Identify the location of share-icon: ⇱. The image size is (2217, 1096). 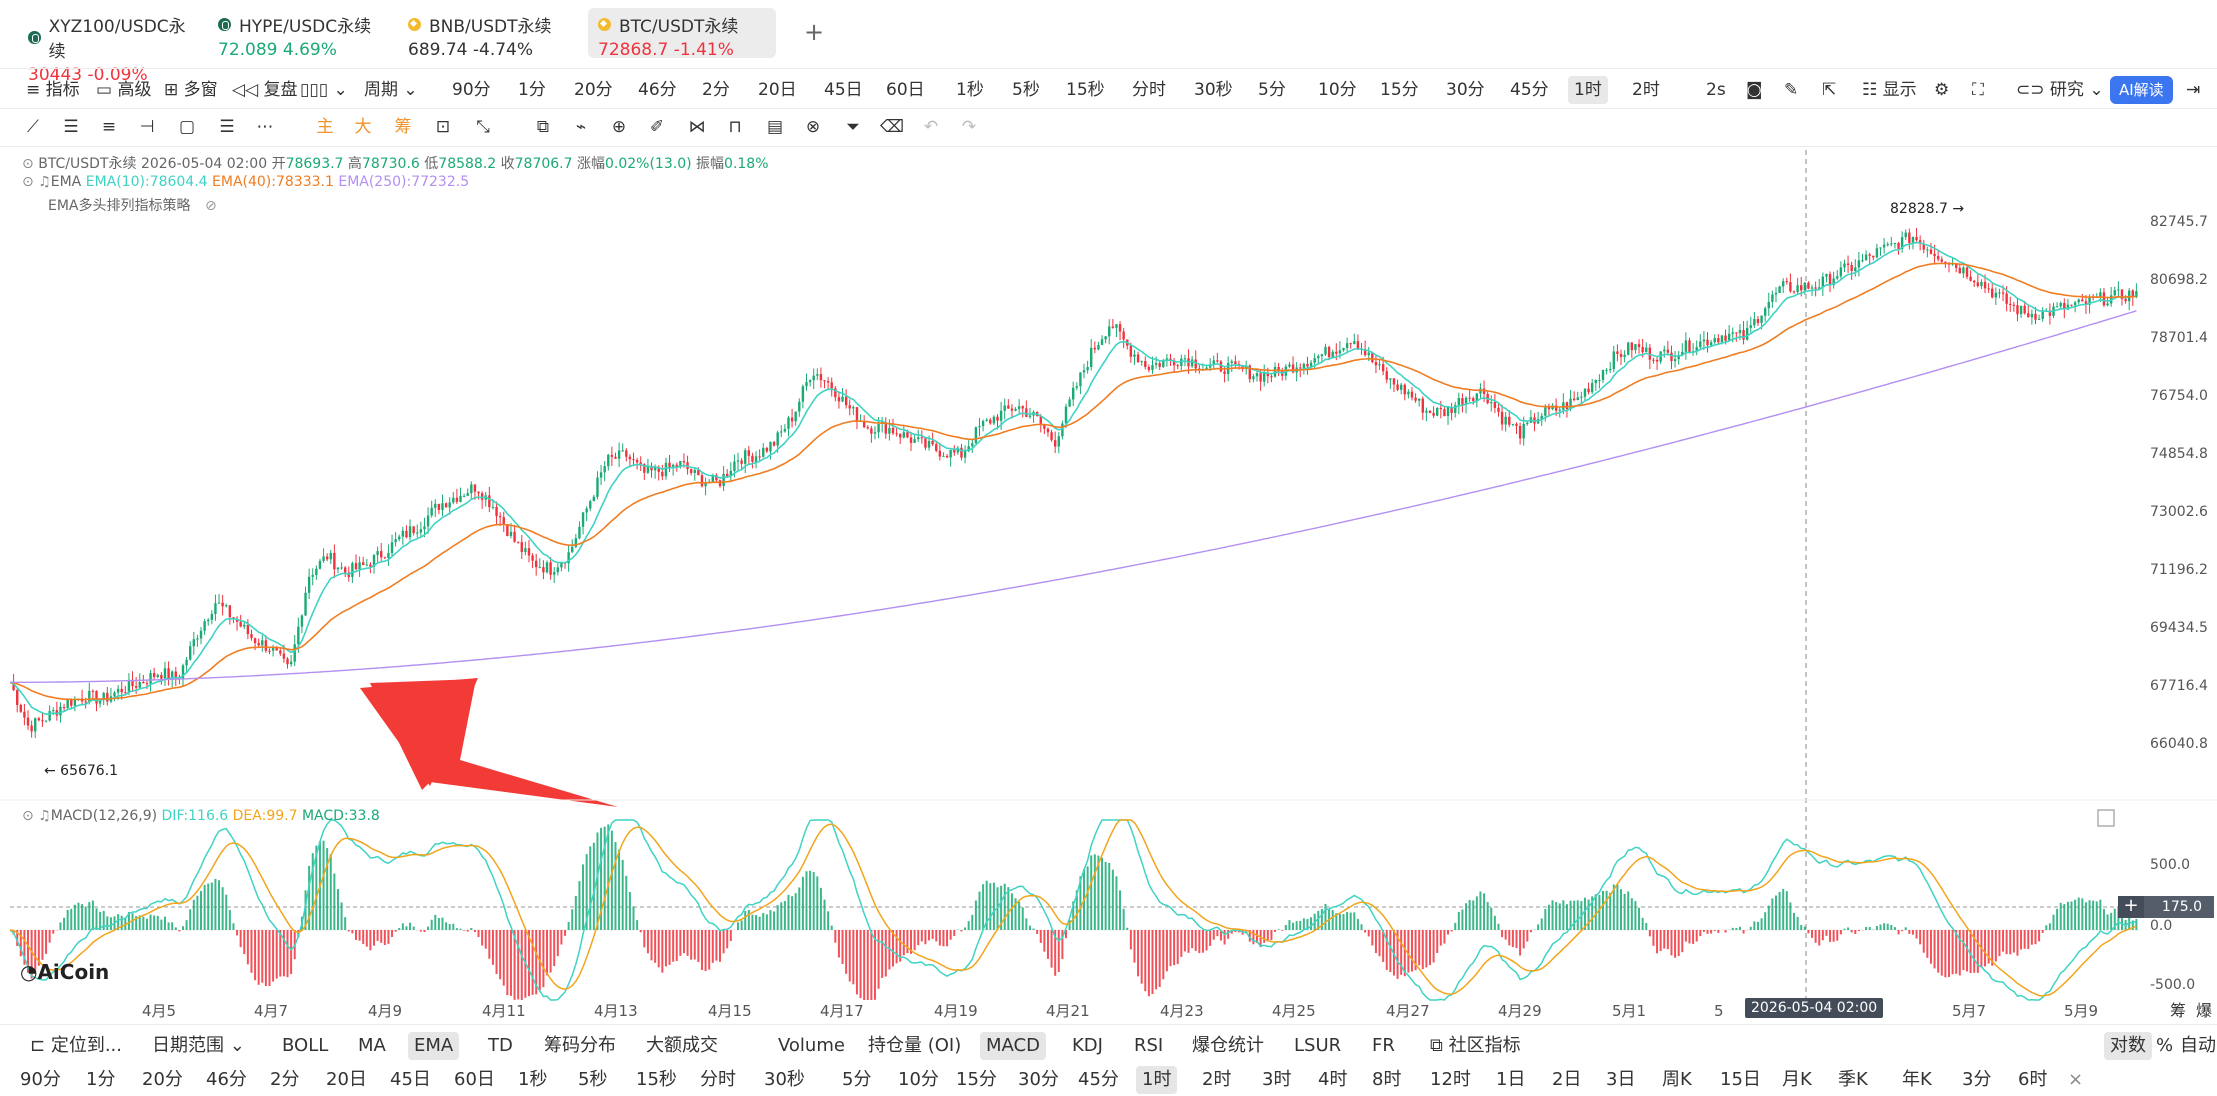
(1829, 90).